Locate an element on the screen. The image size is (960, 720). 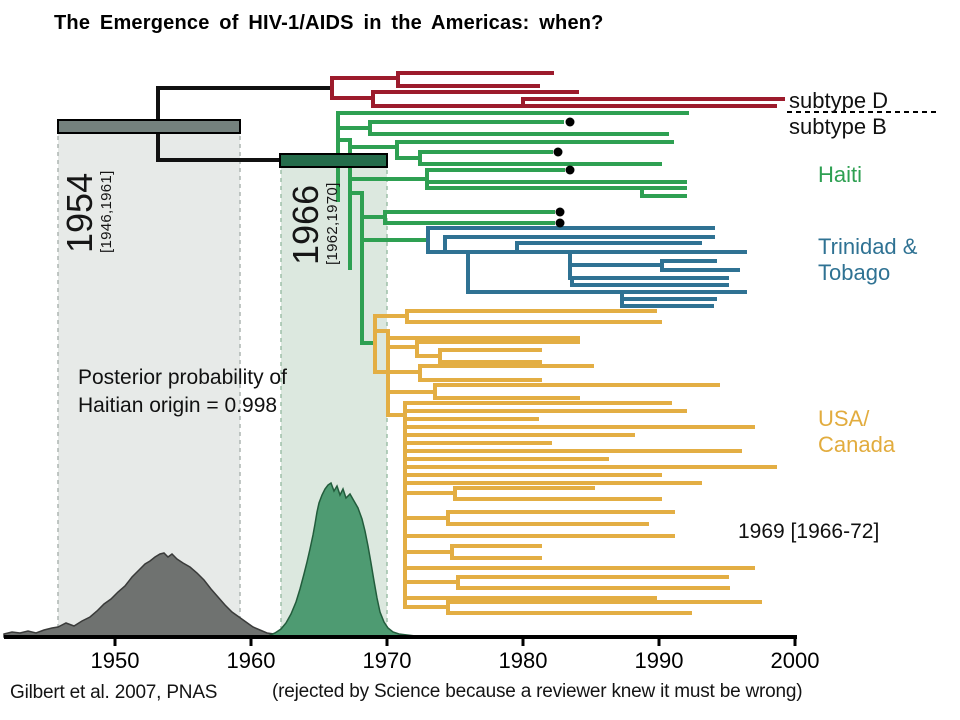
node-1966-year: 1966 is located at coordinates (305, 224).